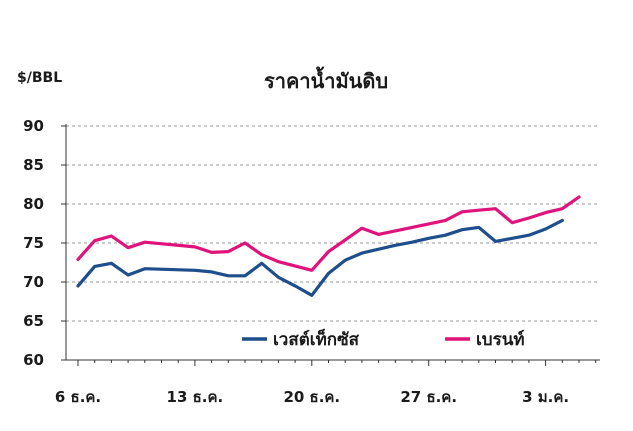  I want to click on series-line-wti, so click(320, 257).